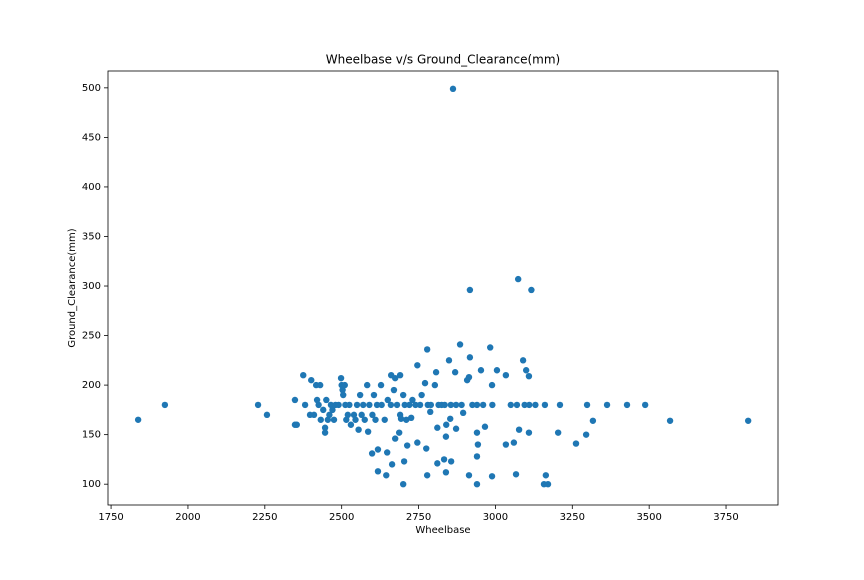 The height and width of the screenshot is (580, 864). I want to click on y-tick-label: 150, so click(91, 435).